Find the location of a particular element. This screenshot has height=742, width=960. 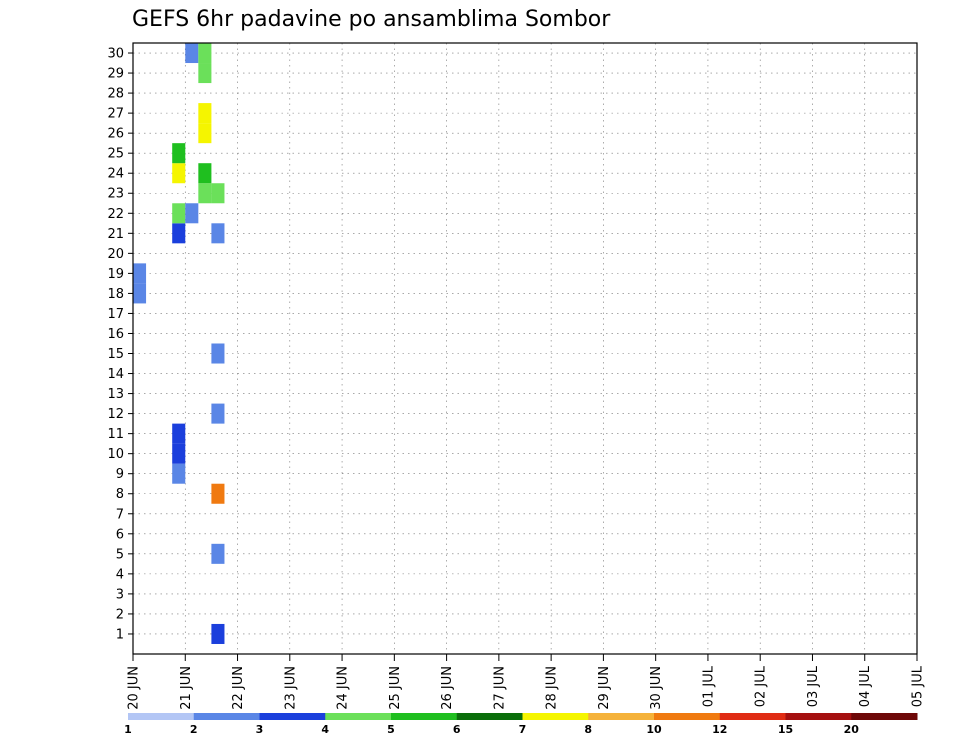

y-tick-label: 24 is located at coordinates (115, 174).